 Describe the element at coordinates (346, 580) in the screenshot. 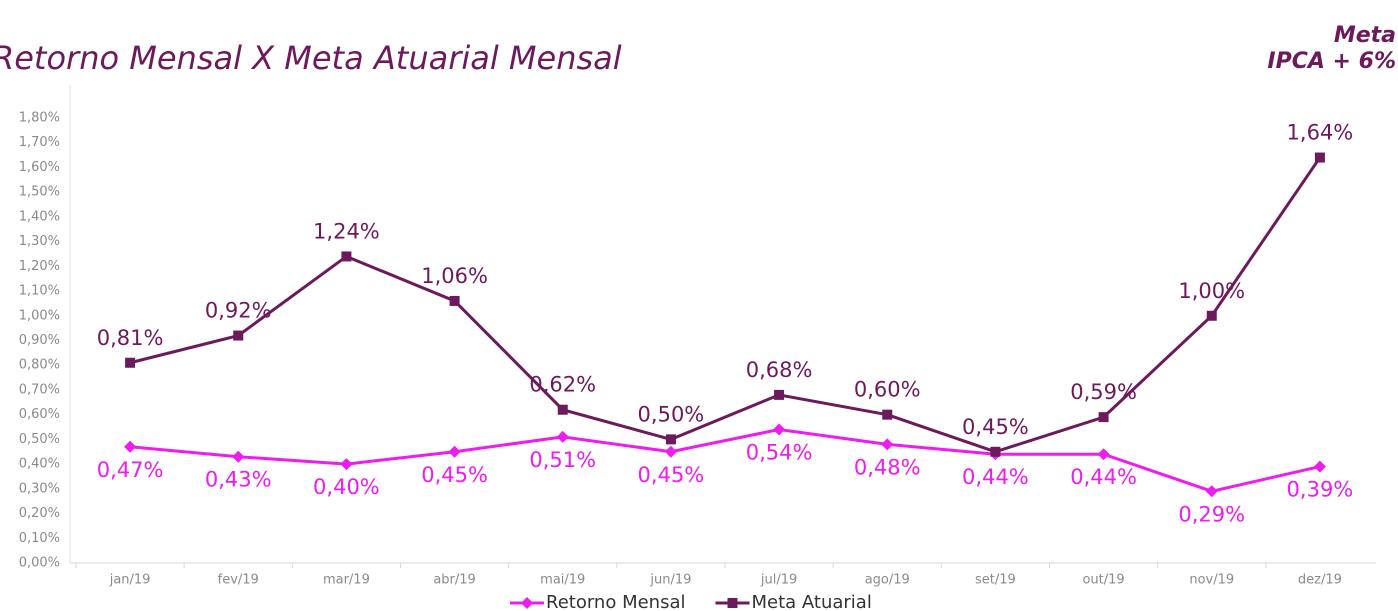

I see `x-tick-label: mar/19` at that location.